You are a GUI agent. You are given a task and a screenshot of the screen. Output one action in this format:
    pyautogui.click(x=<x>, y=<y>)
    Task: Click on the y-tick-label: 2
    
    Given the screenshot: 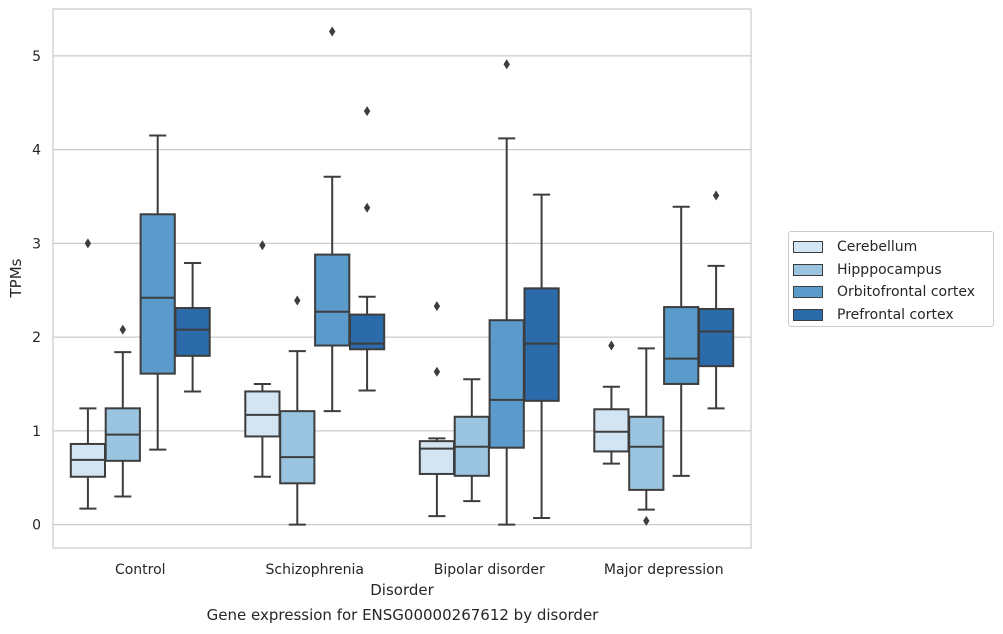 What is the action you would take?
    pyautogui.click(x=36, y=338)
    